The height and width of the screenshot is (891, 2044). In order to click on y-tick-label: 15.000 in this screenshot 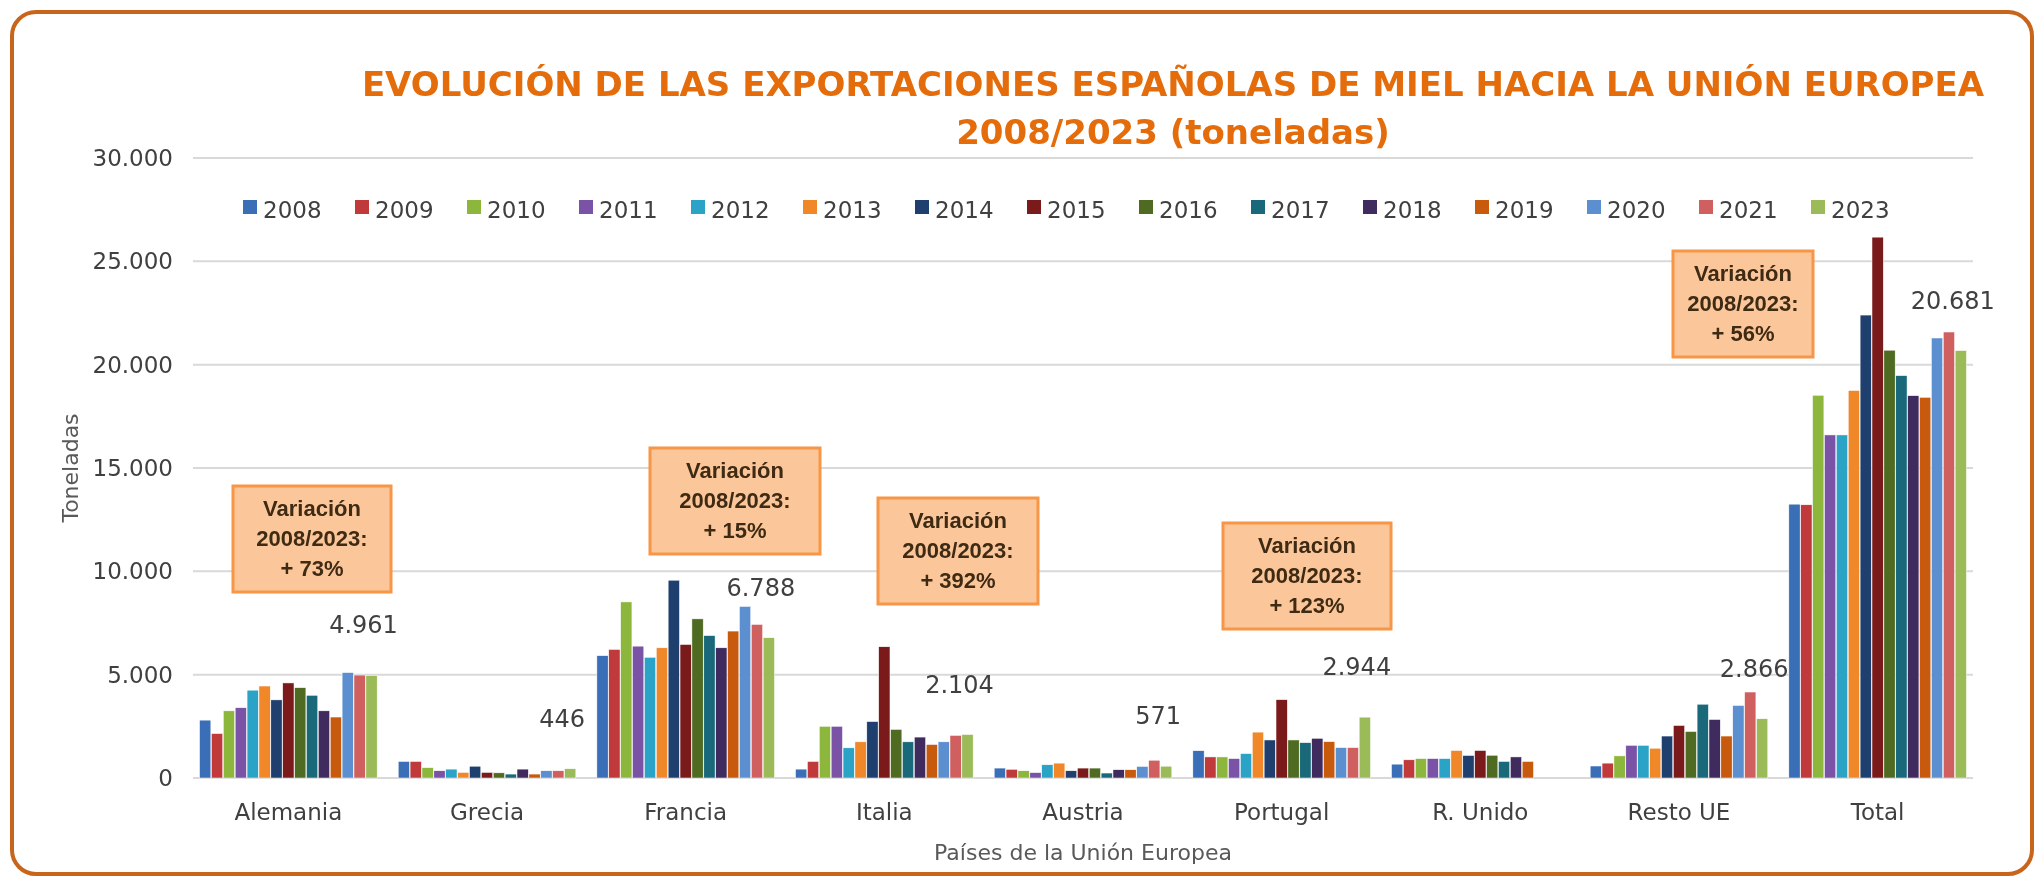, I will do `click(132, 468)`.